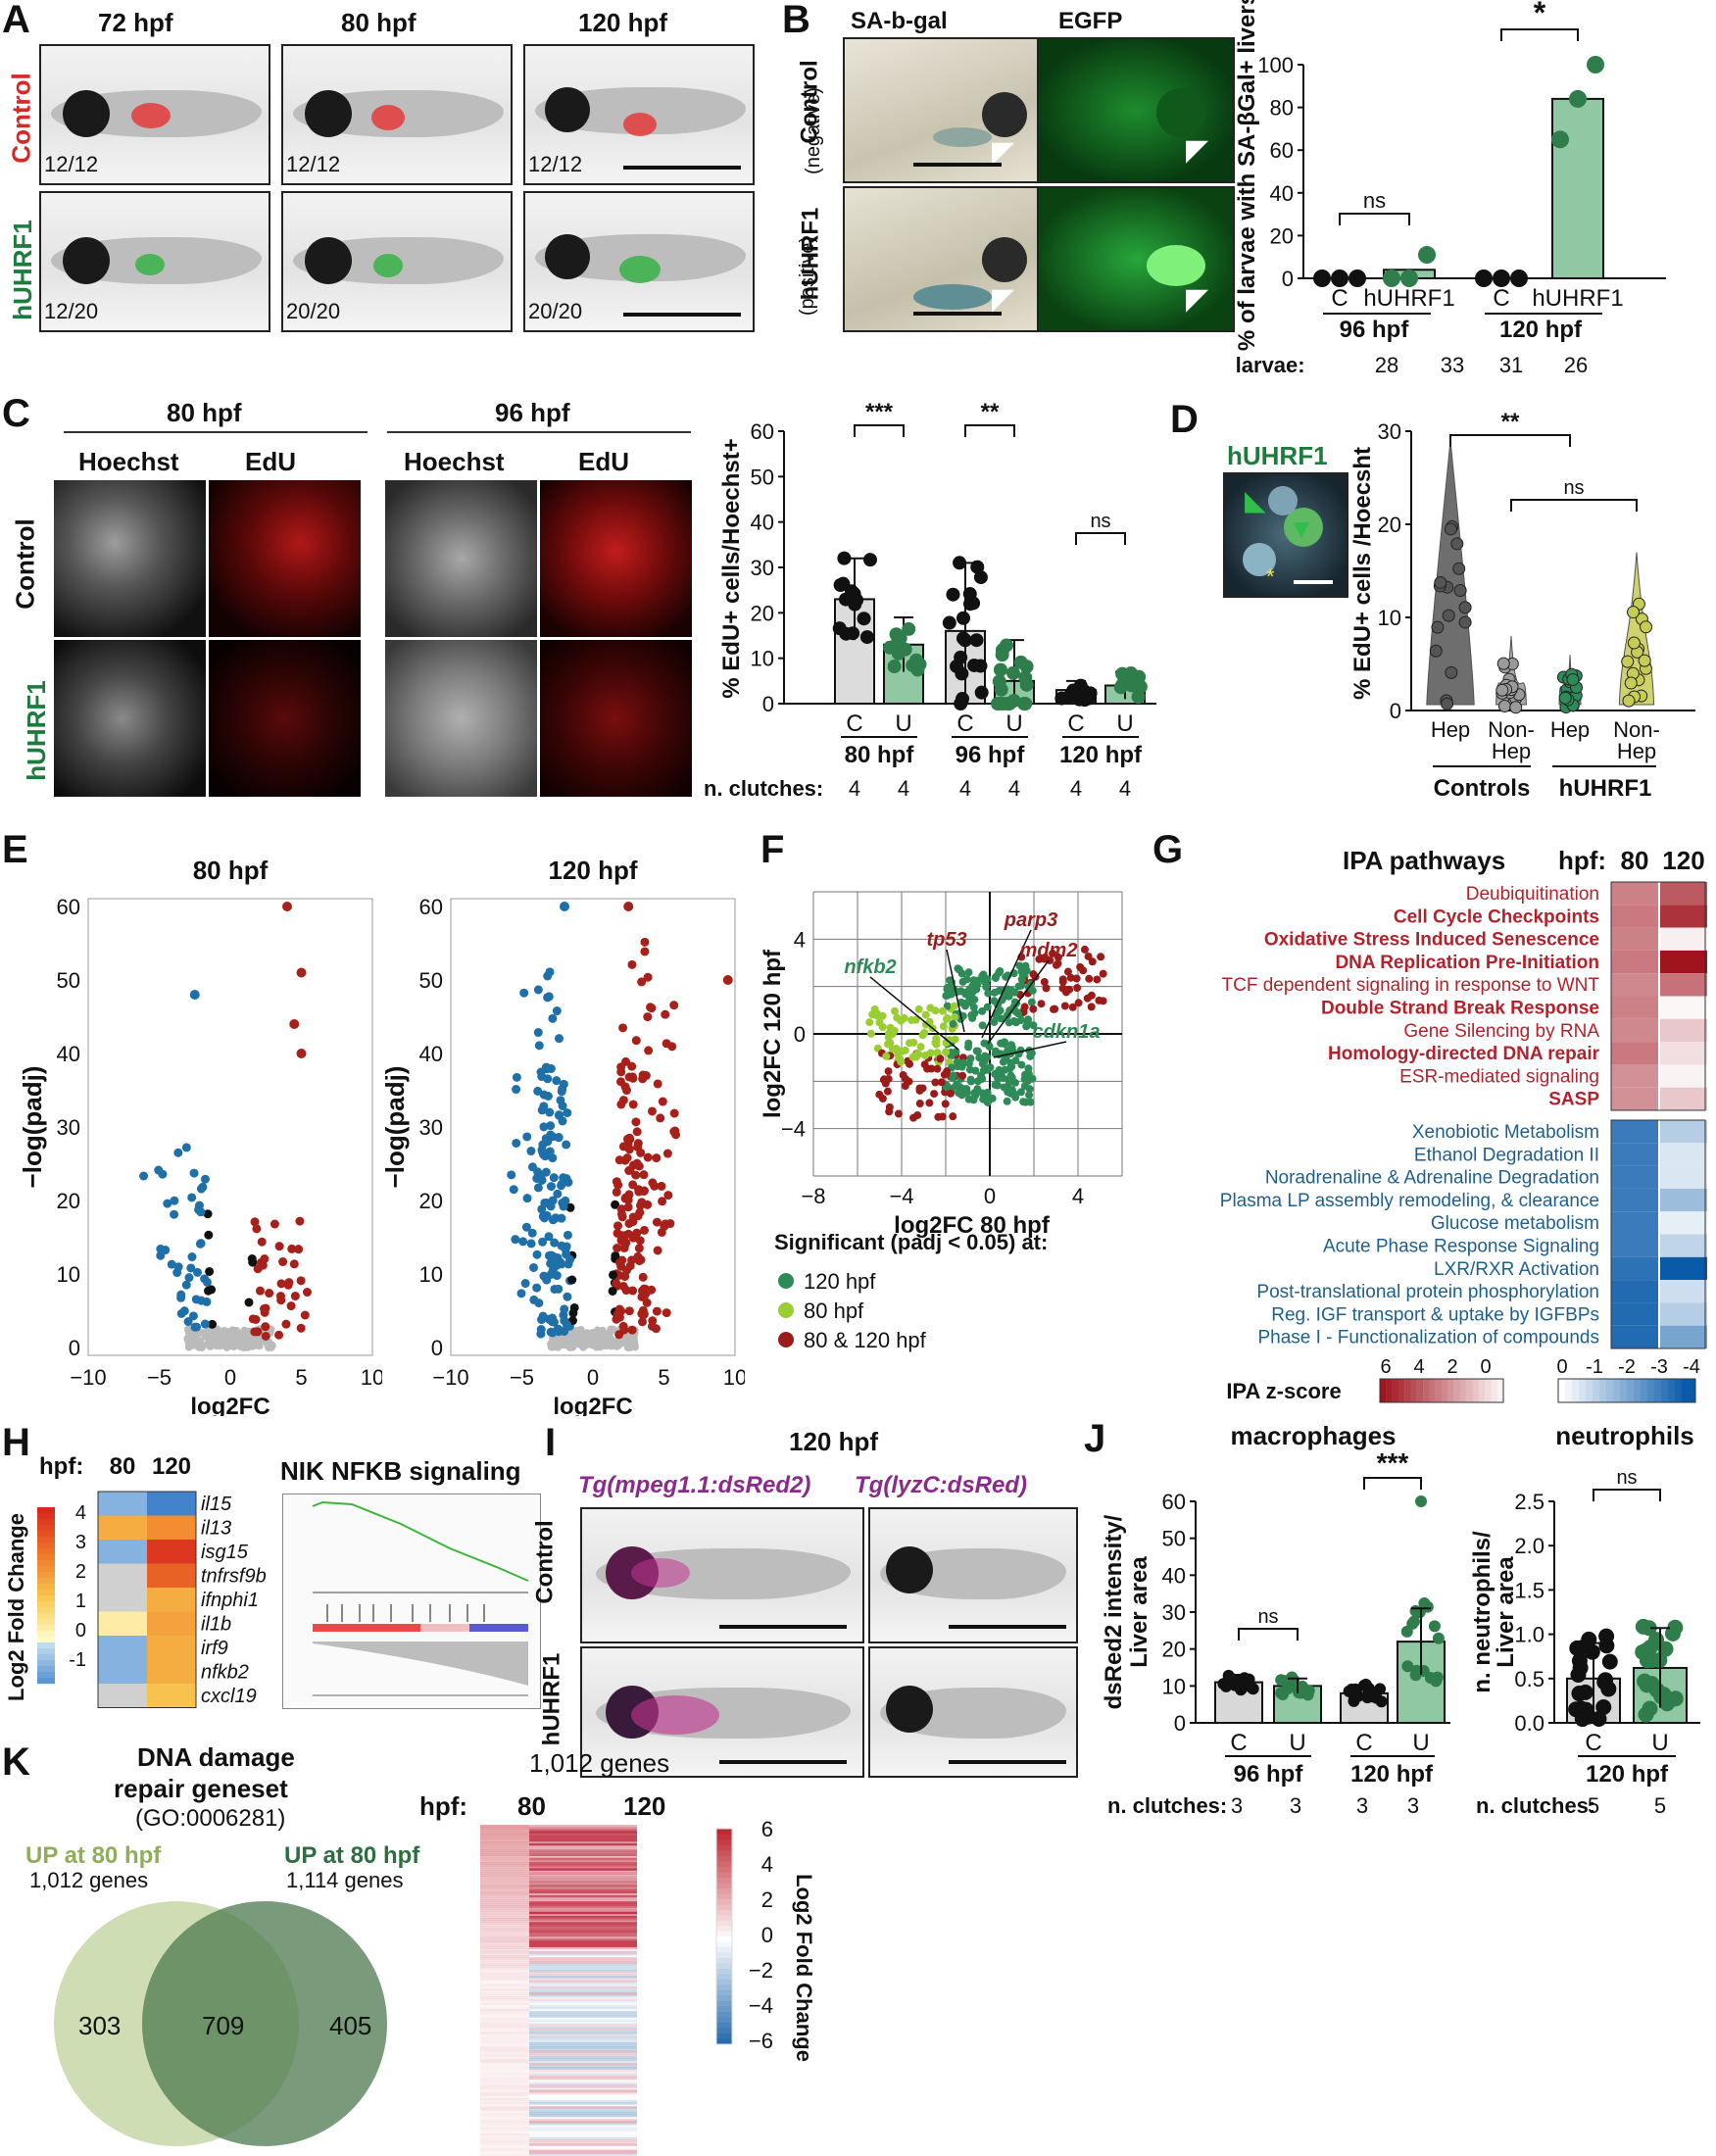  What do you see at coordinates (36, 730) in the screenshot?
I see `row-label: hUHRF1` at bounding box center [36, 730].